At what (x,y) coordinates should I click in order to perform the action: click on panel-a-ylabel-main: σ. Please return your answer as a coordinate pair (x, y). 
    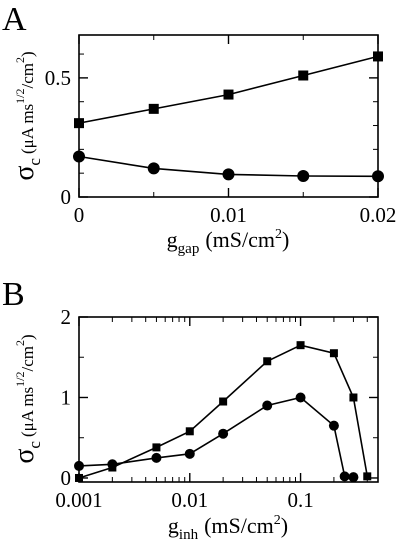
    Looking at the image, I should click on (24, 173).